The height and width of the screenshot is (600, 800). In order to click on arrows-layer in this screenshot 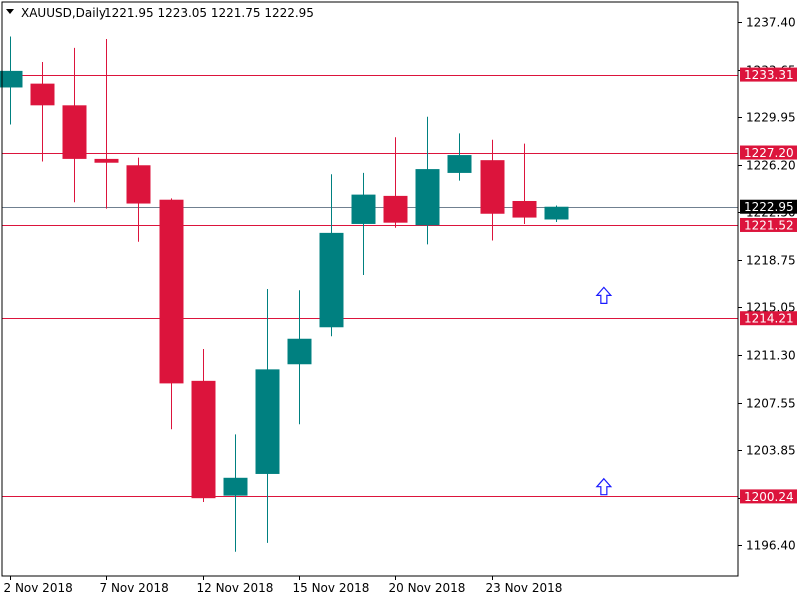, I will do `click(604, 391)`.